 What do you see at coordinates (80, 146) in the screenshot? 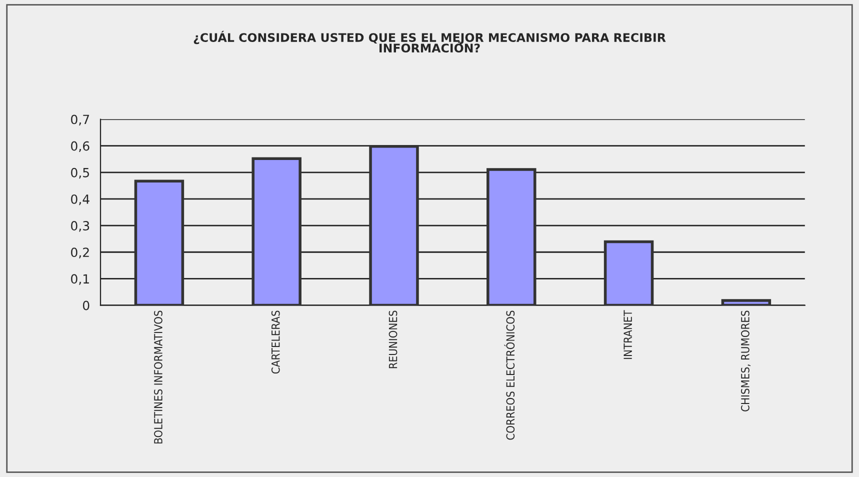
I see `y-tick-label: 0,6` at bounding box center [80, 146].